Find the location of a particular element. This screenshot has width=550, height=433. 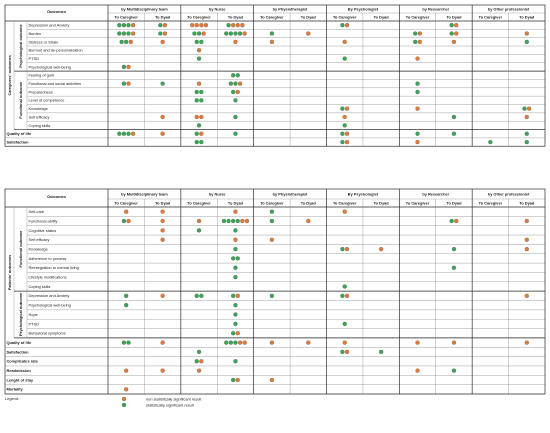

section-label: Functional outcome is located at coordinates (20, 100).